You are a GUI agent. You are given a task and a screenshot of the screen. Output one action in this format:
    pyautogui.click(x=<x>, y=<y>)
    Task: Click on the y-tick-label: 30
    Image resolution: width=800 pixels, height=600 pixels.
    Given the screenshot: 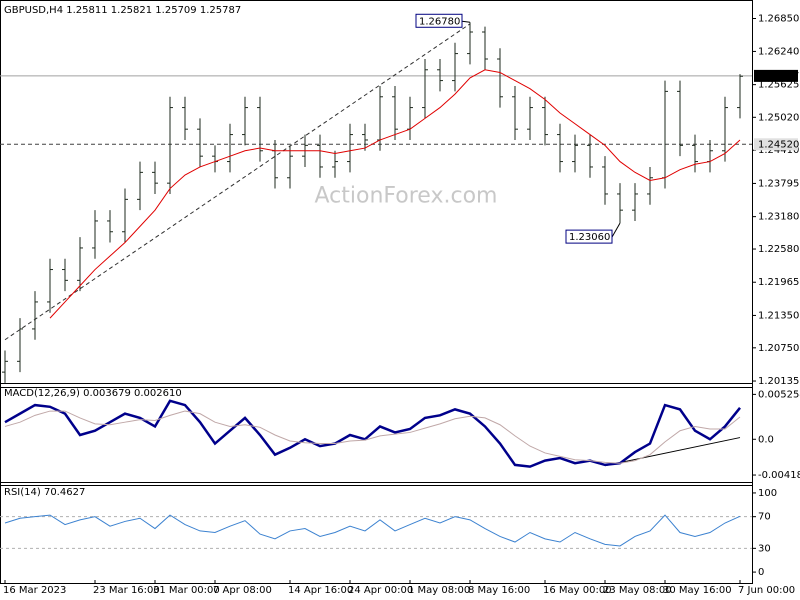 What is the action you would take?
    pyautogui.click(x=764, y=548)
    